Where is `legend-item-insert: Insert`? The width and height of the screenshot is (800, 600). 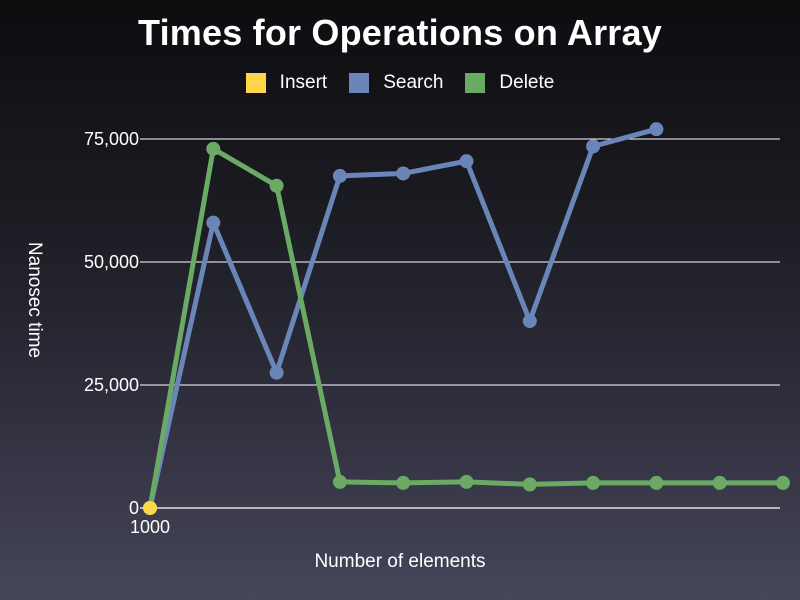 legend-item-insert: Insert is located at coordinates (286, 83).